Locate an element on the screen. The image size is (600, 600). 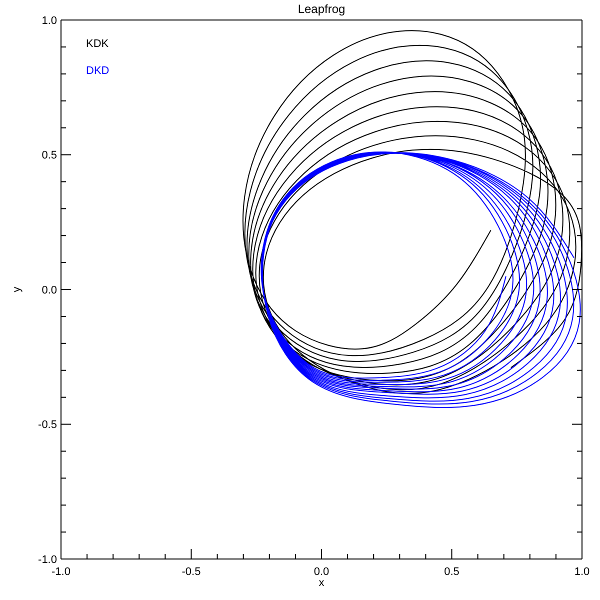
chart-title: Leapfrog is located at coordinates (321, 9).